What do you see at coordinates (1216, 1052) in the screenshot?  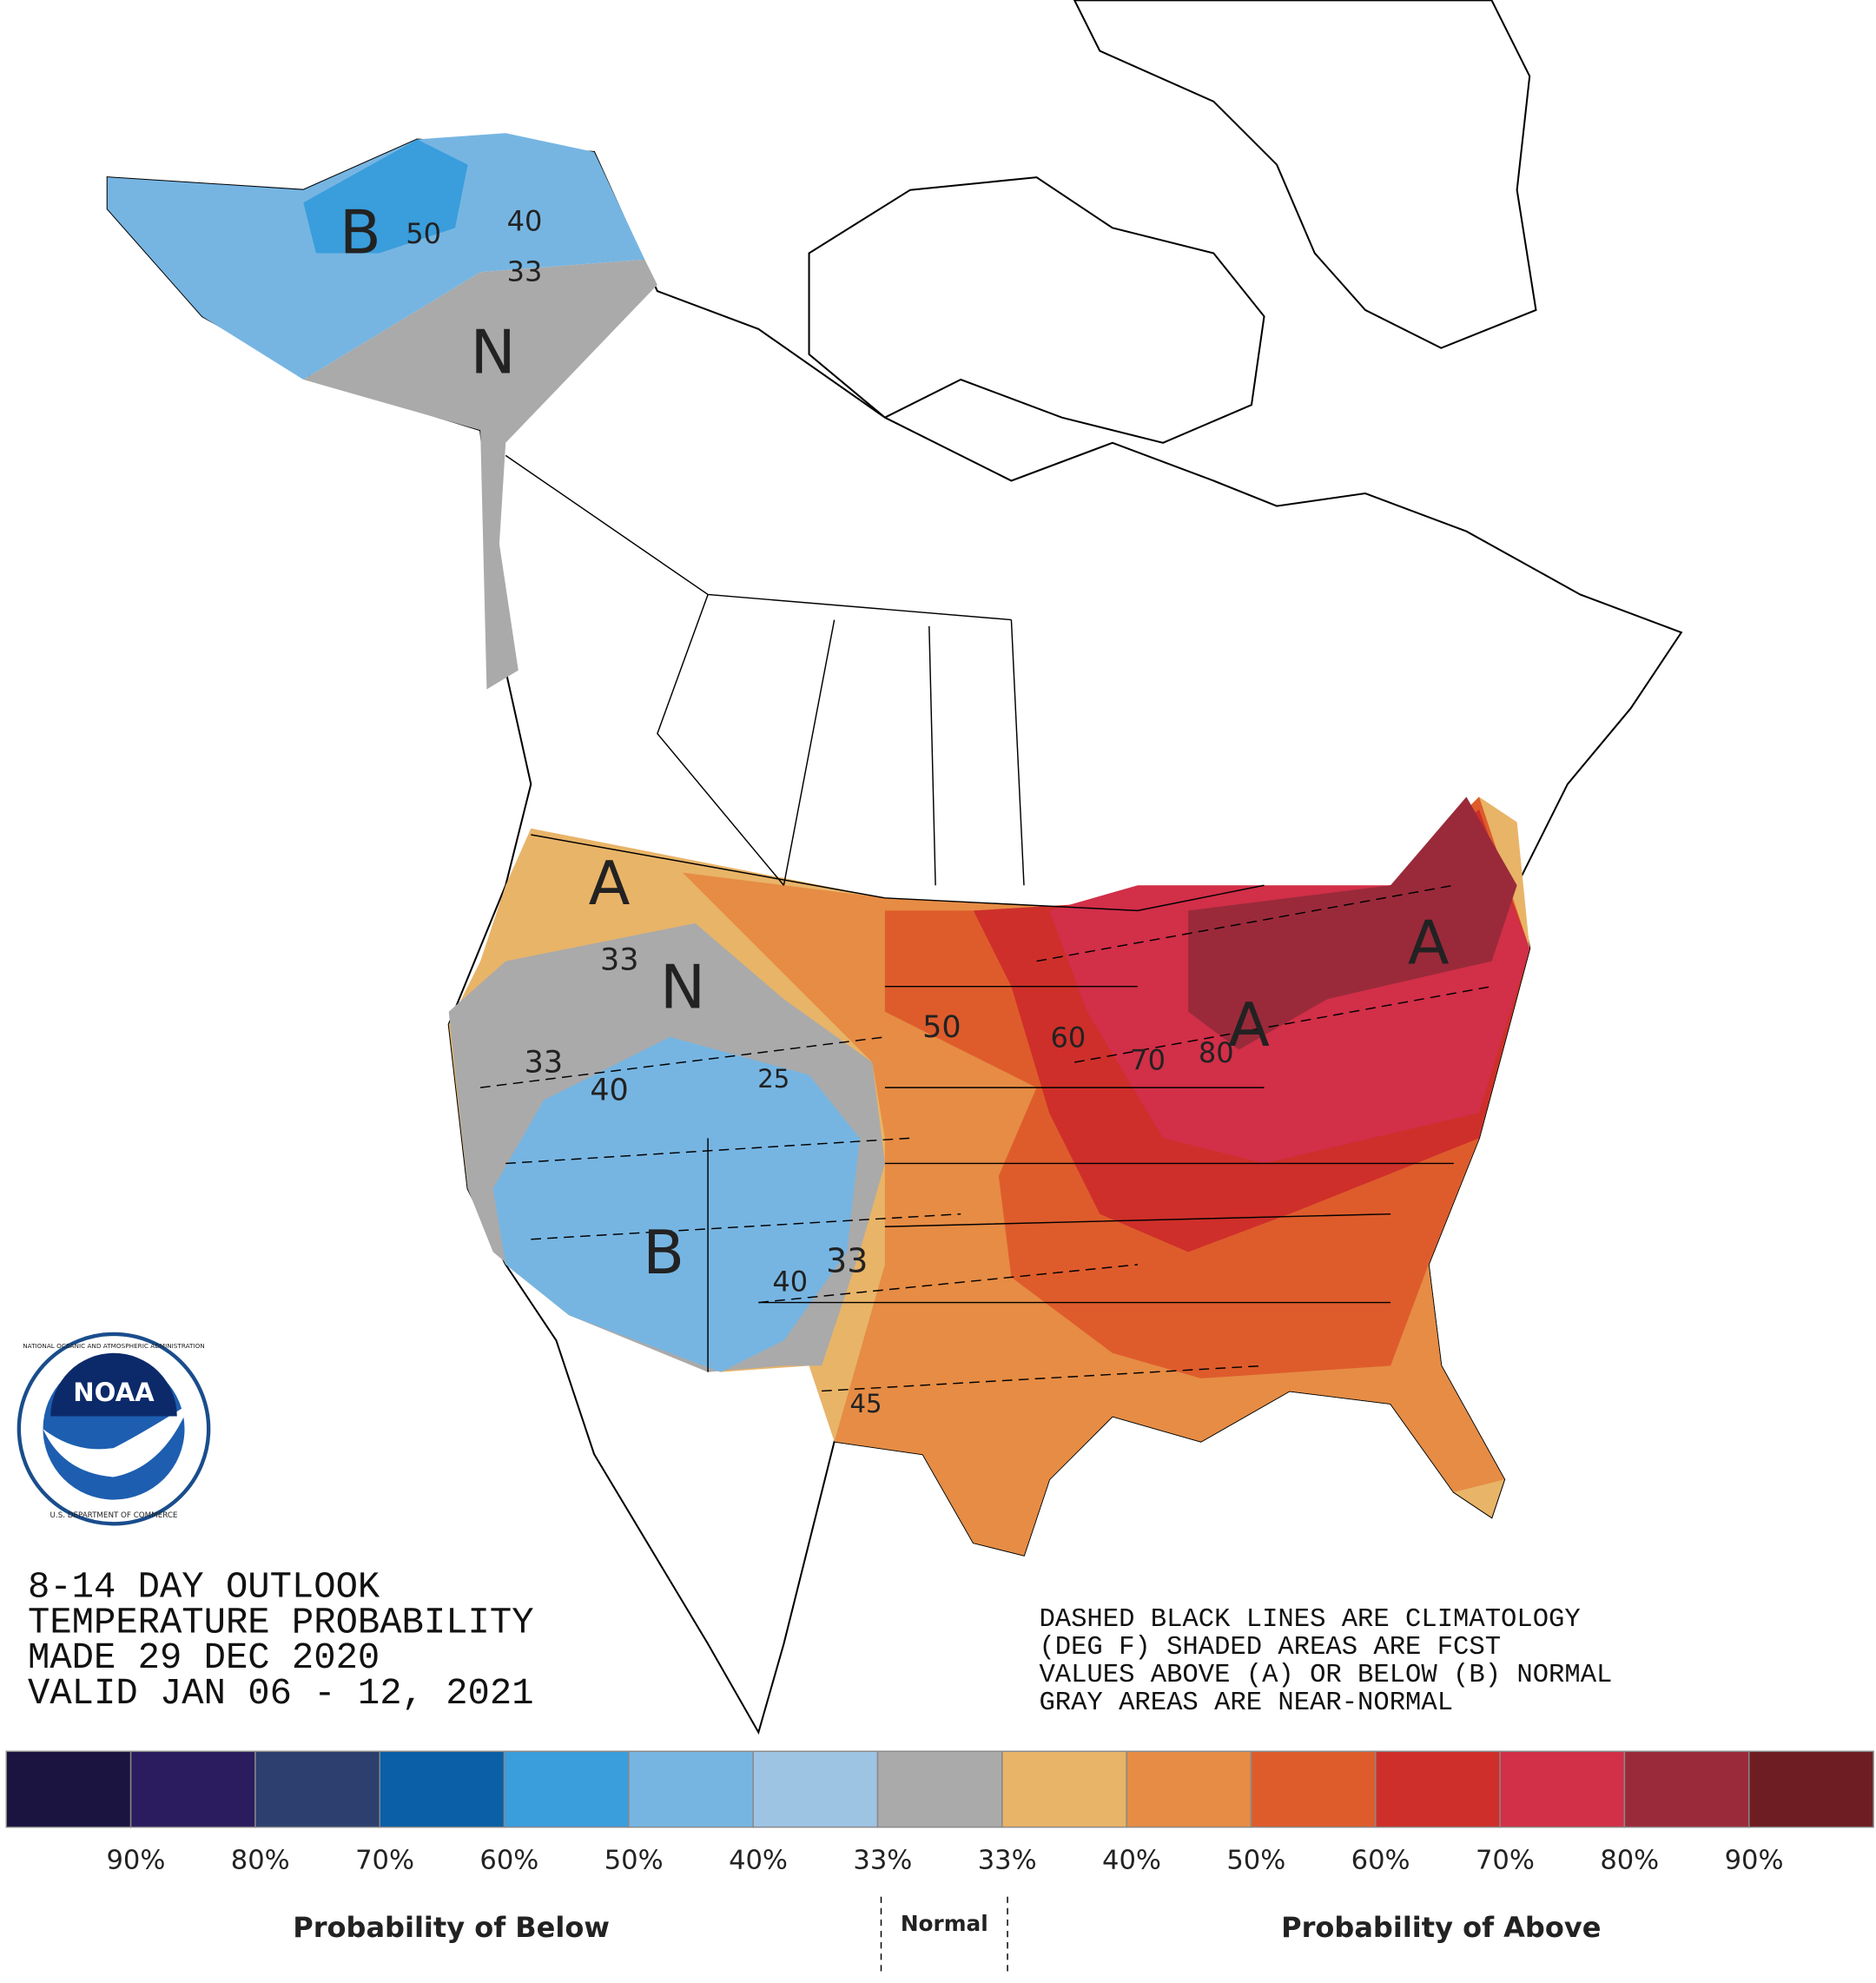 I see `map-label: 80` at bounding box center [1216, 1052].